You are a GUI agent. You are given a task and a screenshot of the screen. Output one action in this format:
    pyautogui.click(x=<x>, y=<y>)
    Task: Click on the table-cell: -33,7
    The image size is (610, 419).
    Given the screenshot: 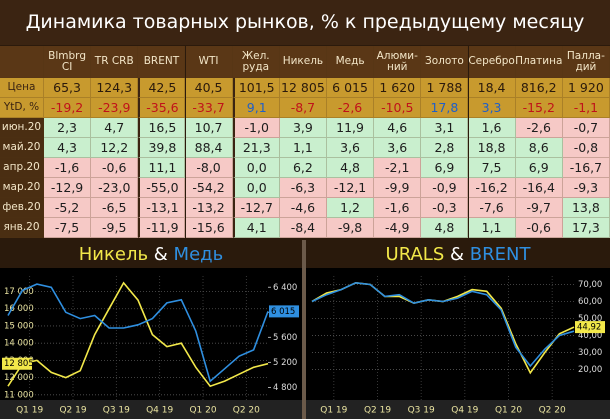 What is the action you would take?
    pyautogui.click(x=209, y=108)
    